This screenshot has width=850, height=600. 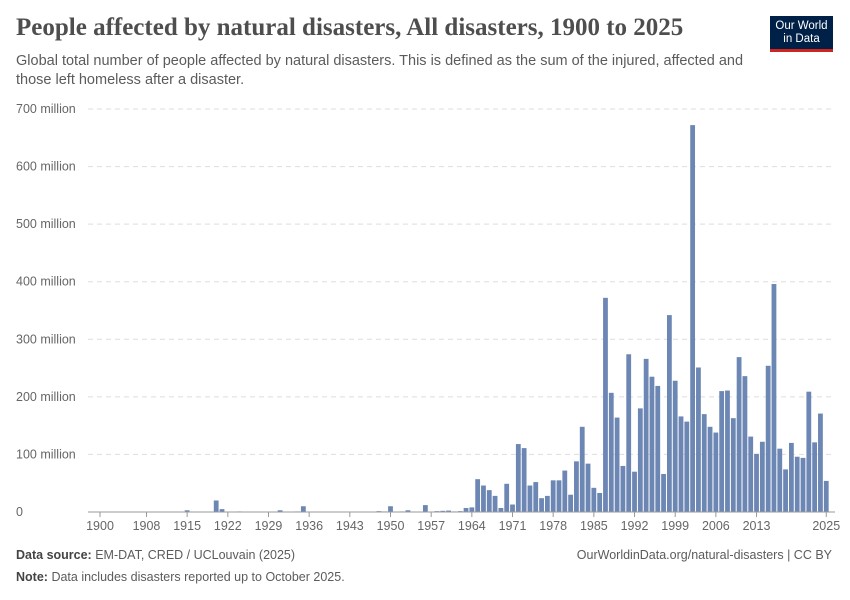 I want to click on bar-2008, so click(x=727, y=451).